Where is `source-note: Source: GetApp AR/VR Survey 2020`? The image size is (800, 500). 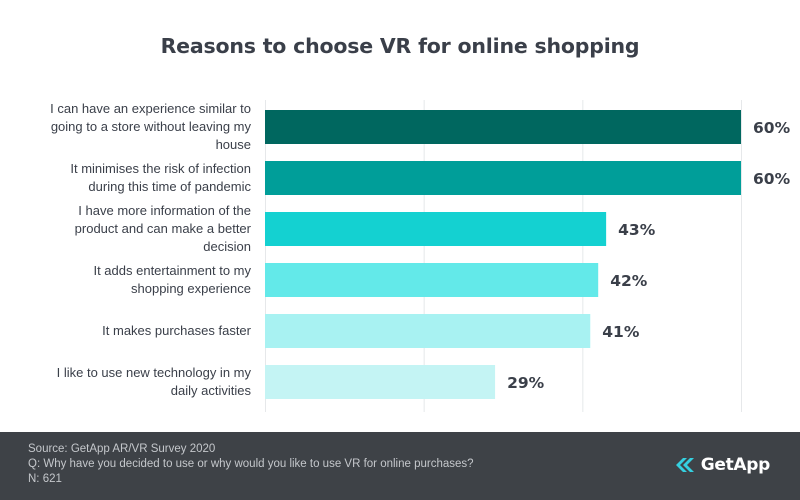 source-note: Source: GetApp AR/VR Survey 2020 is located at coordinates (122, 449).